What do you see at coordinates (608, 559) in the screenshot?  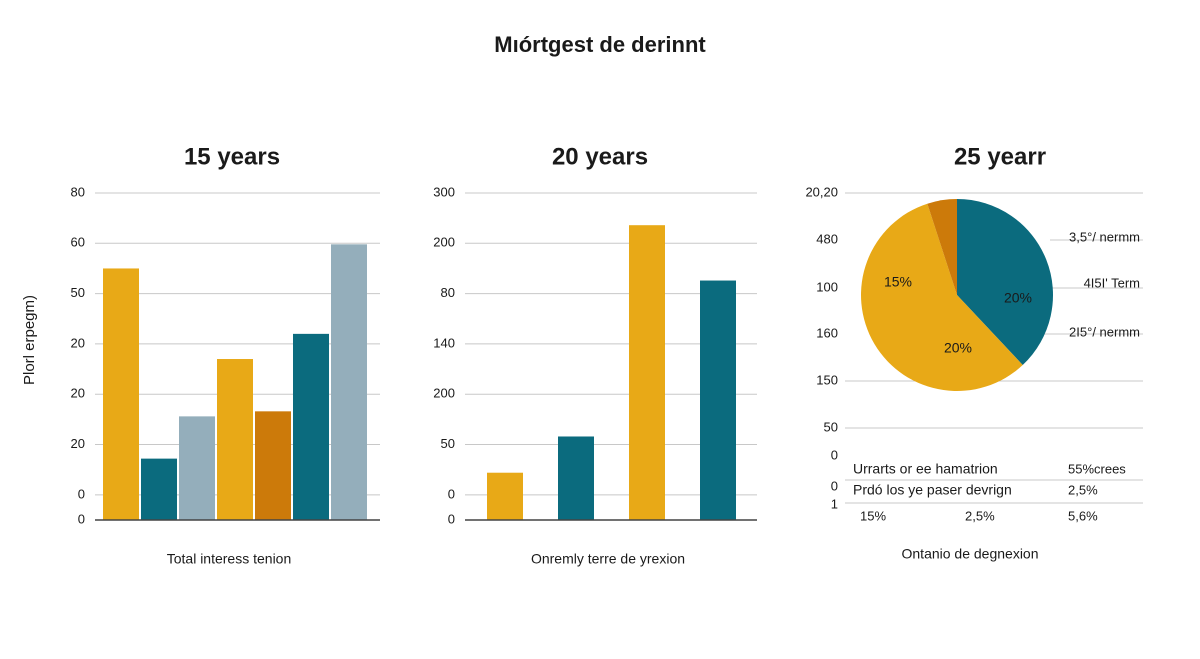 I see `x-axis-label: Onremly terre de yrexion` at bounding box center [608, 559].